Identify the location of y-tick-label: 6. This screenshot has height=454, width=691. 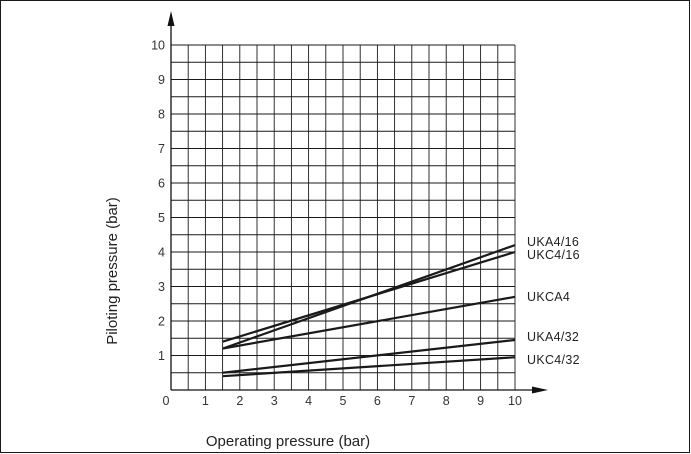
(161, 184).